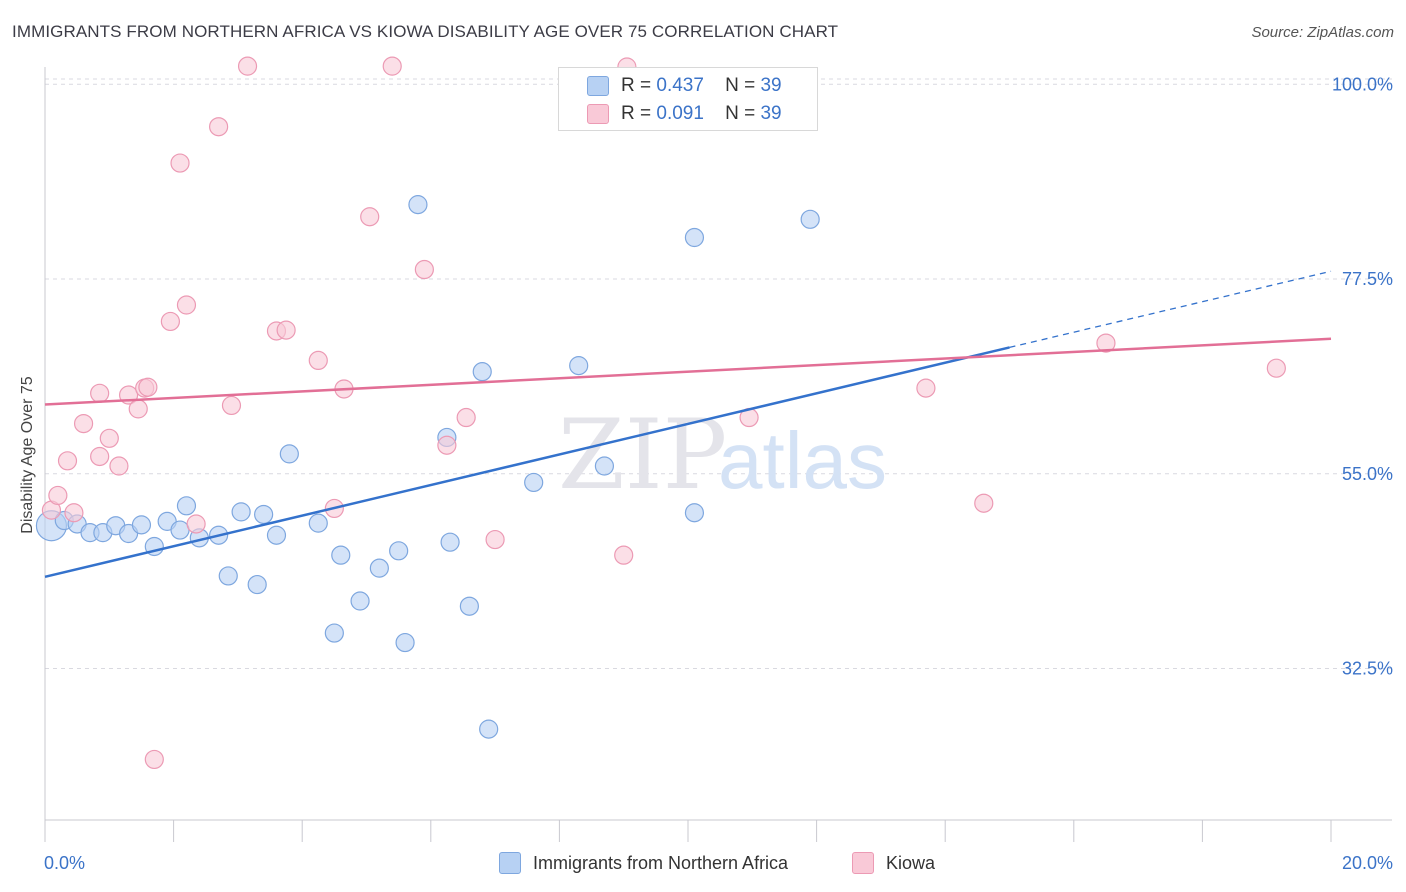  I want to click on y-tick-label: 100.0%, so click(1362, 84).